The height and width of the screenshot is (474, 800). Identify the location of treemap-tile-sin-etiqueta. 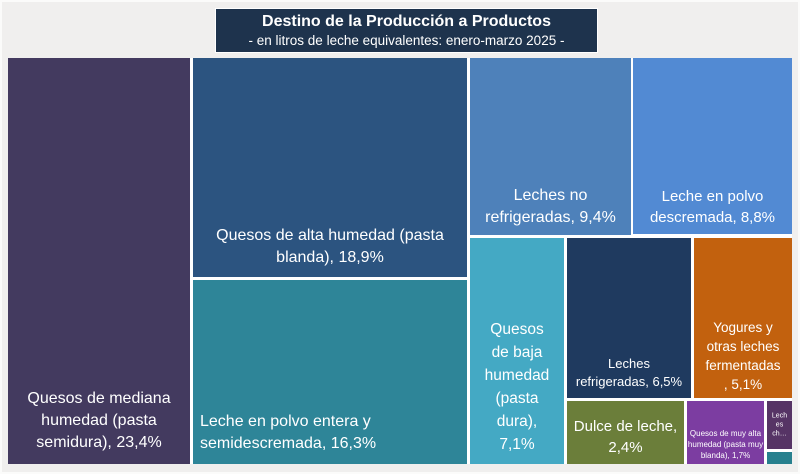
(779, 458).